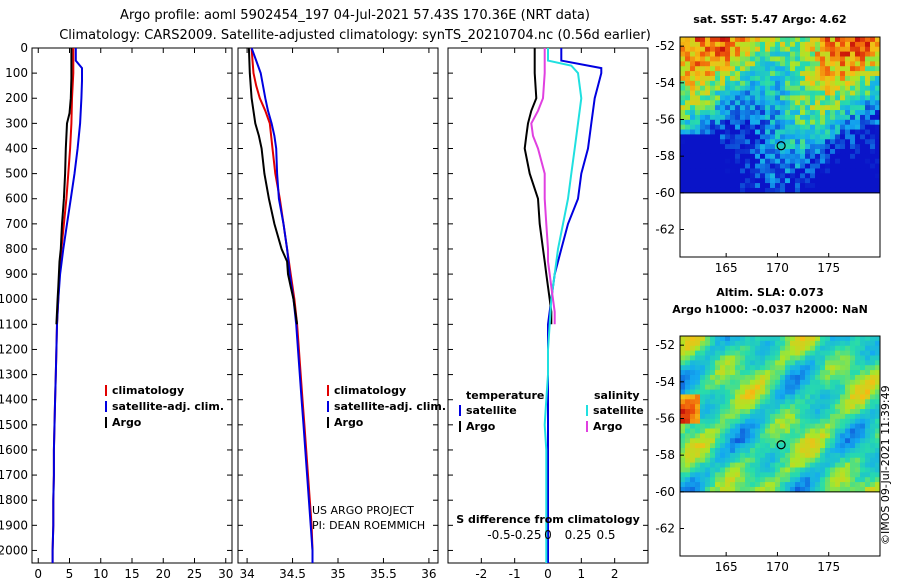 The width and height of the screenshot is (900, 580). Describe the element at coordinates (14, 299) in the screenshot. I see `temperature-ytick-label: 1000` at that location.